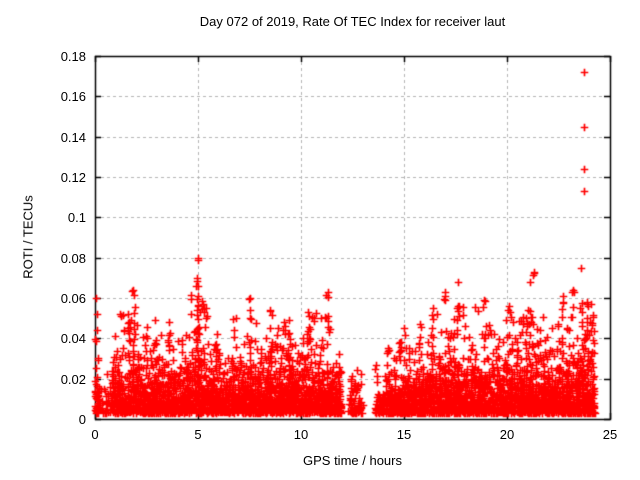 This screenshot has height=480, width=640. I want to click on x-tick-label: 5, so click(198, 434).